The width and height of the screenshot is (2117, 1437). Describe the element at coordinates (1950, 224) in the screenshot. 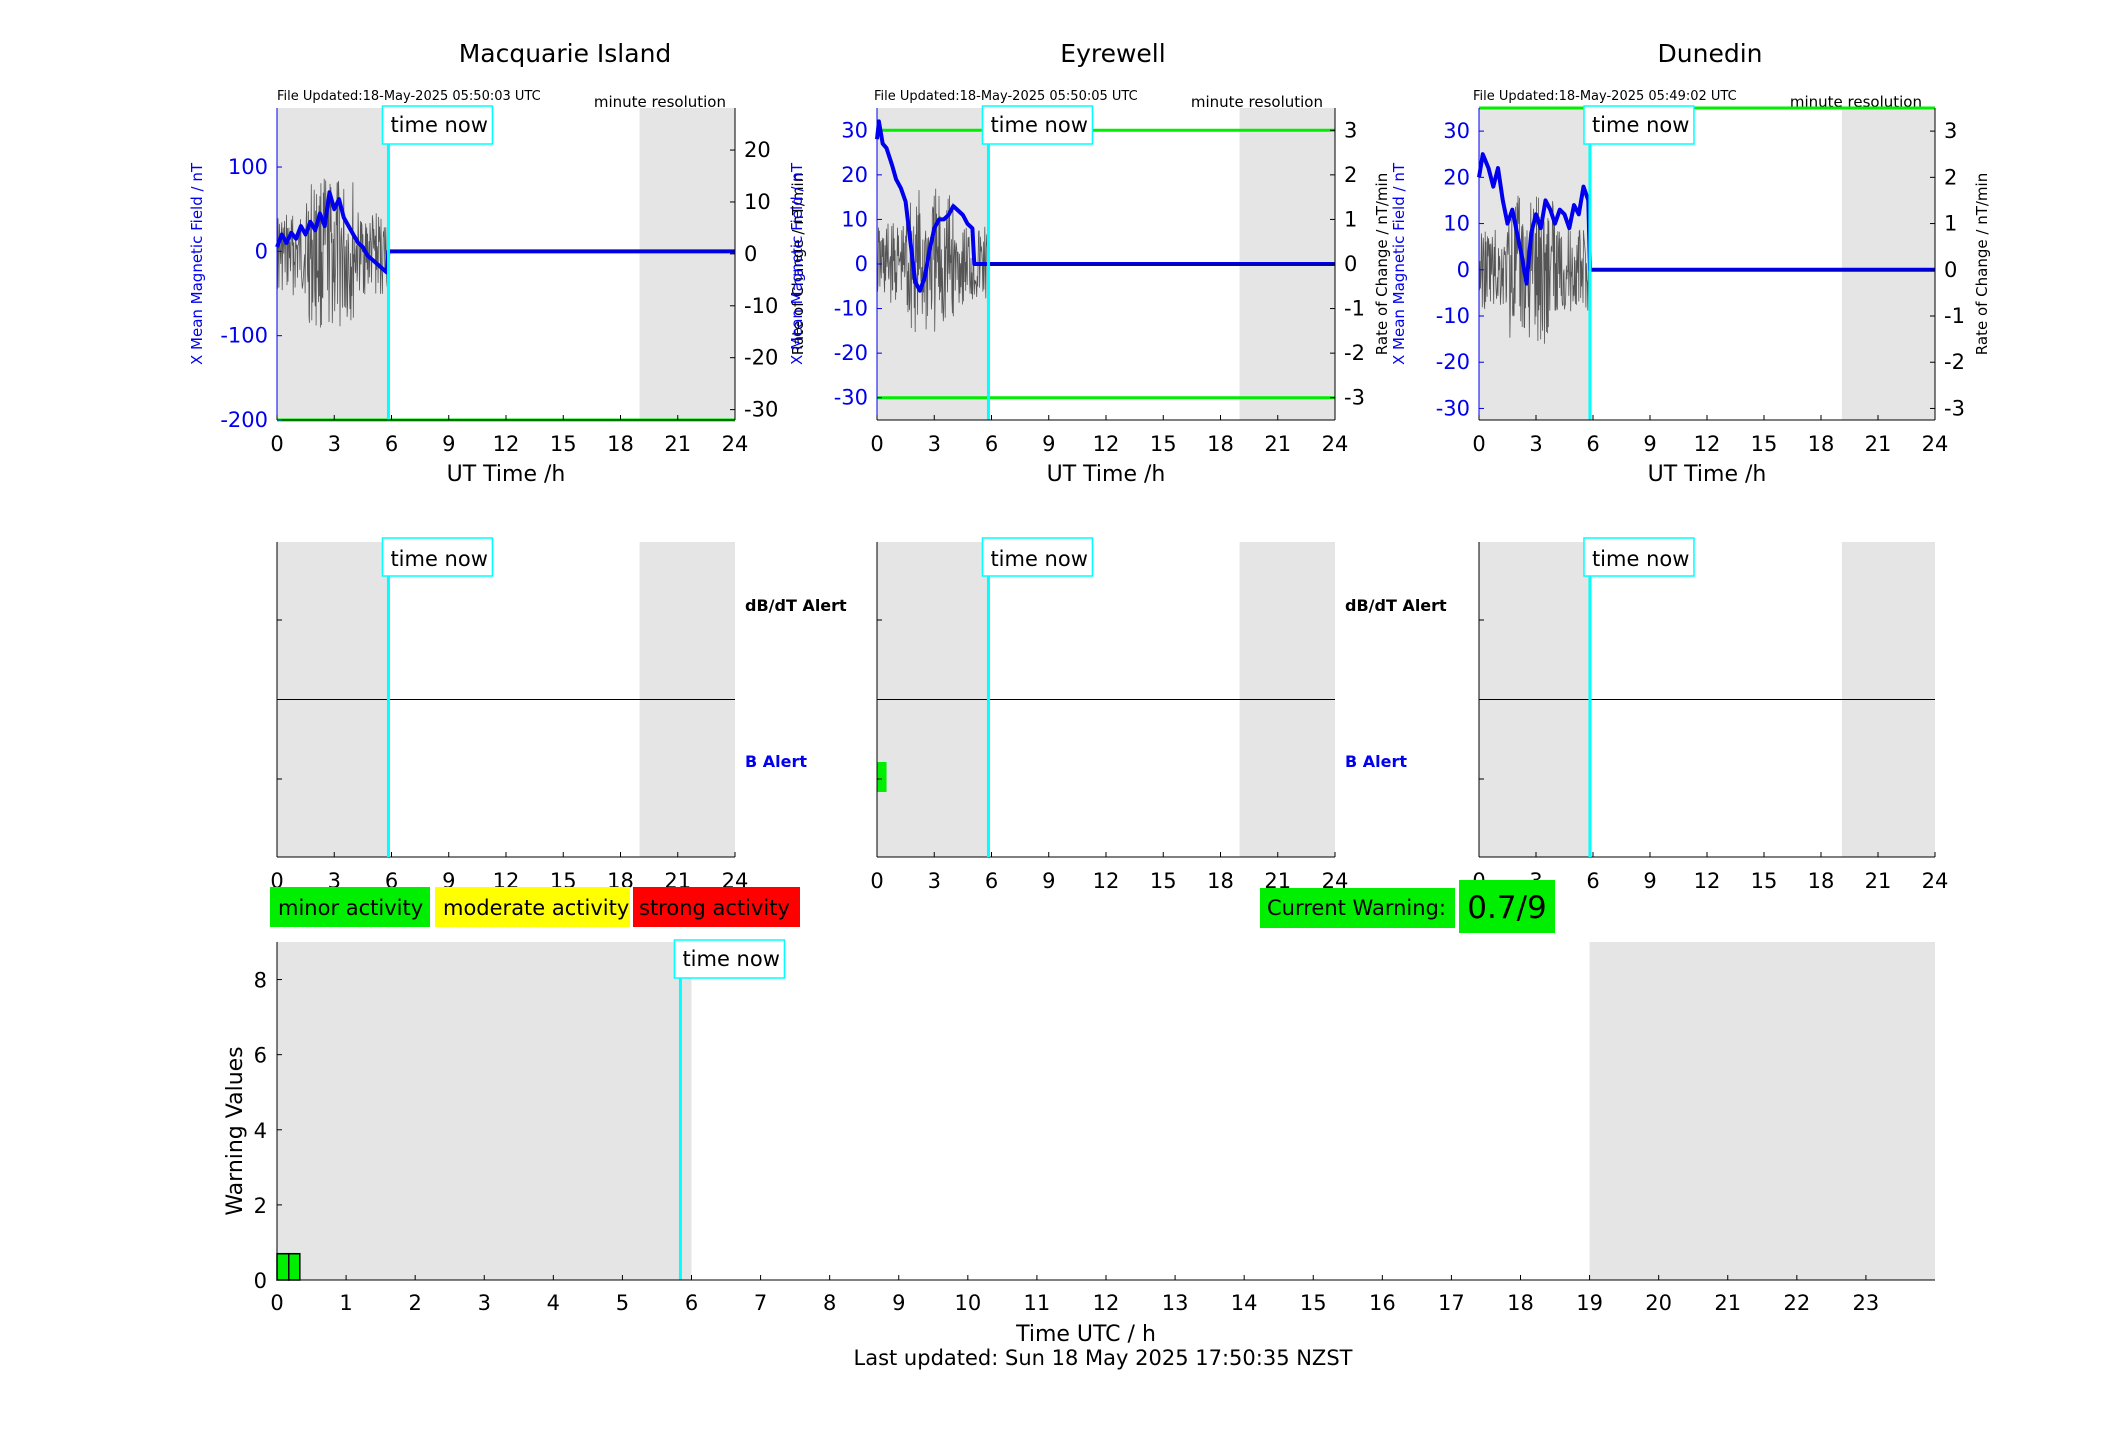

I see `right-tick-label: 1` at that location.